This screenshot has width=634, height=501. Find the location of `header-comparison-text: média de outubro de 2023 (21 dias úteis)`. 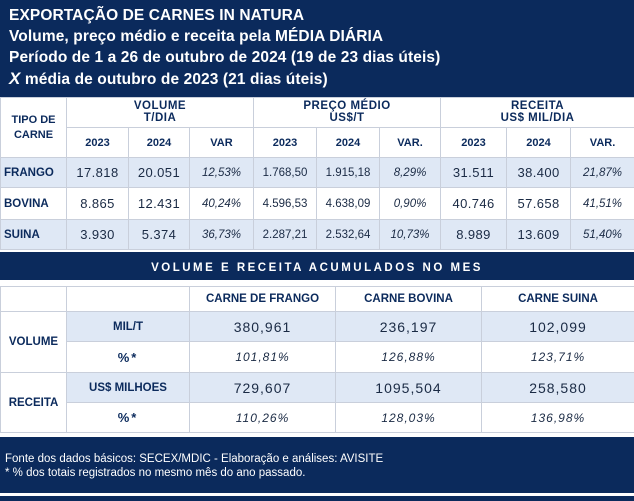

header-comparison-text: média de outubro de 2023 (21 dias úteis) is located at coordinates (174, 79).